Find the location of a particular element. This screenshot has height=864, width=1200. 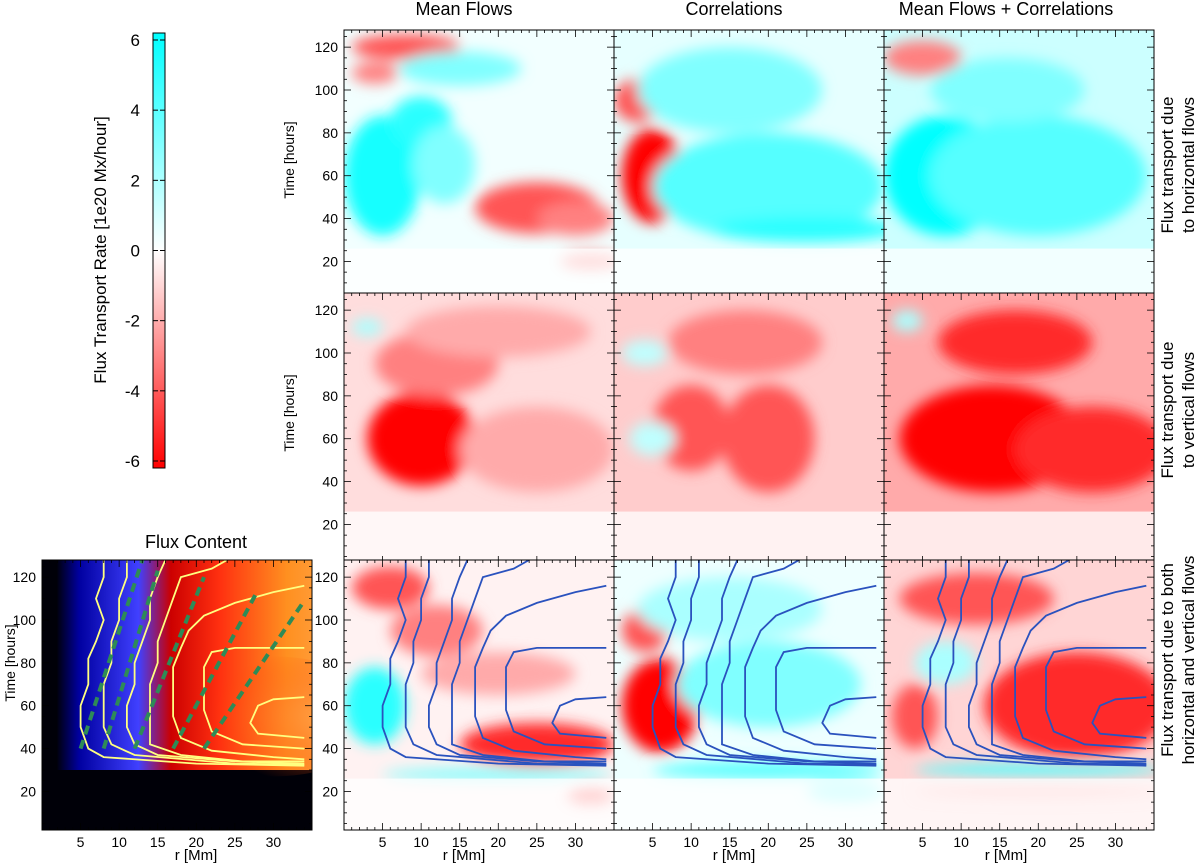

heatmap-panel-r1-c1: 20 40 60 80 100 120 is located at coordinates (465, 165).